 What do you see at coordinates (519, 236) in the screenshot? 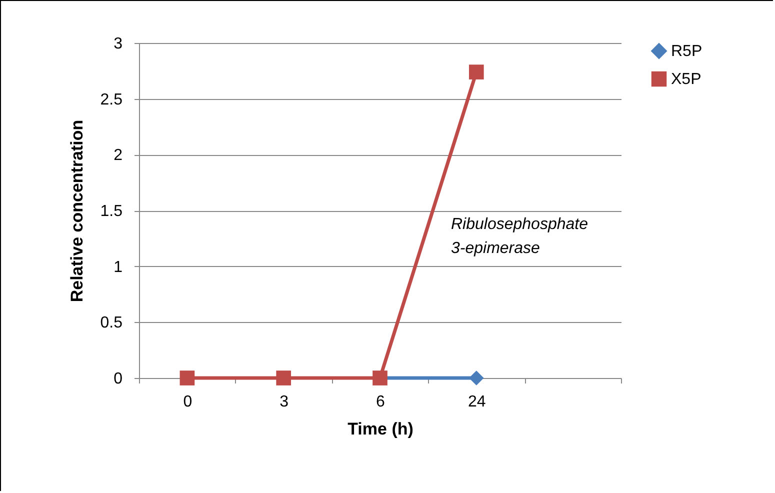
I see `annotation: Ribulosephosphate 3-epimerase` at bounding box center [519, 236].